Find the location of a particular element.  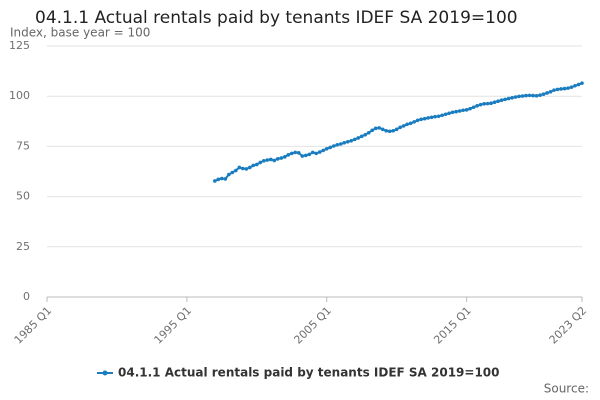

legend-marker is located at coordinates (105, 373).